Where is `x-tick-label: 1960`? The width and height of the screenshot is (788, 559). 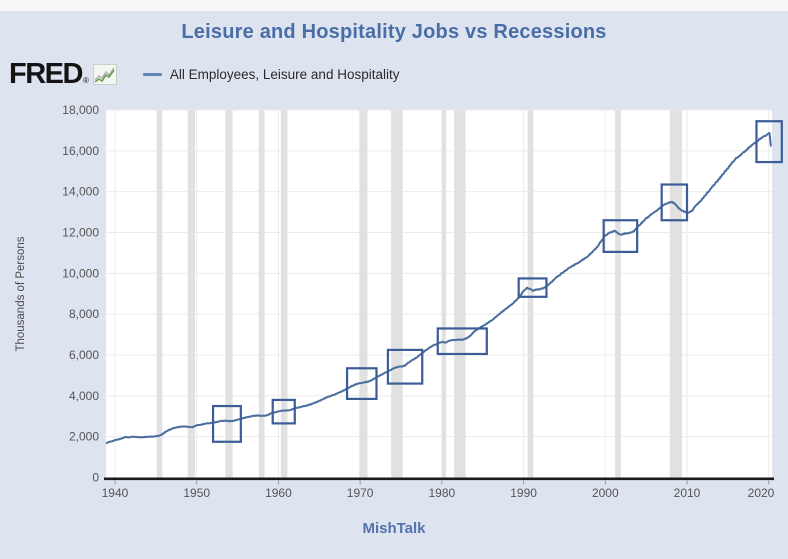 x-tick-label: 1960 is located at coordinates (278, 493).